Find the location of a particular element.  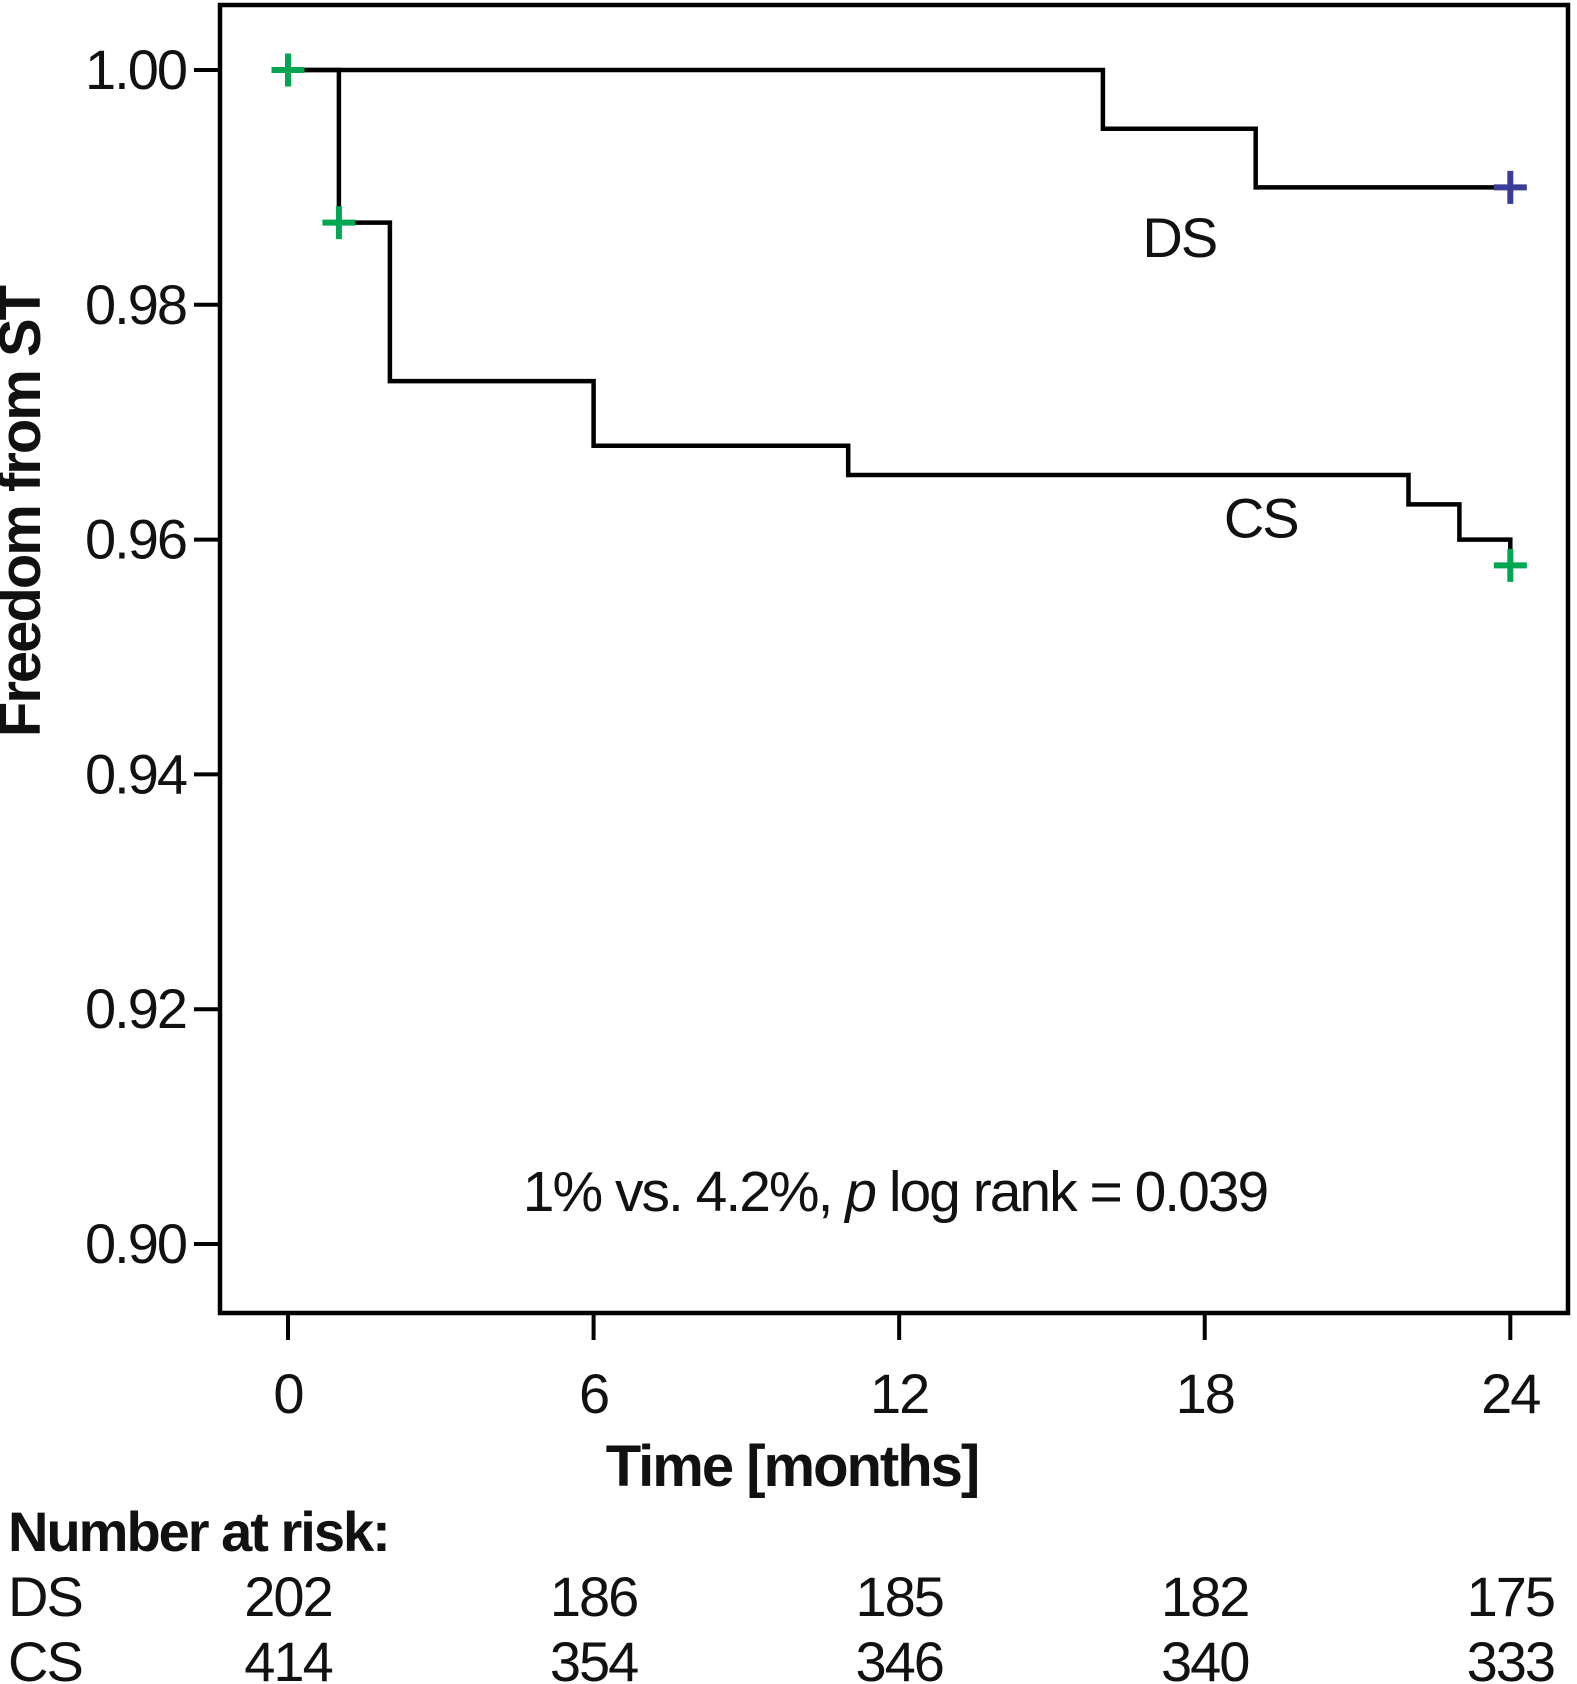

number-at-risk-table: DS 202 186 185 182 175 CS 414 354 346 340 333 is located at coordinates (782, 1624).